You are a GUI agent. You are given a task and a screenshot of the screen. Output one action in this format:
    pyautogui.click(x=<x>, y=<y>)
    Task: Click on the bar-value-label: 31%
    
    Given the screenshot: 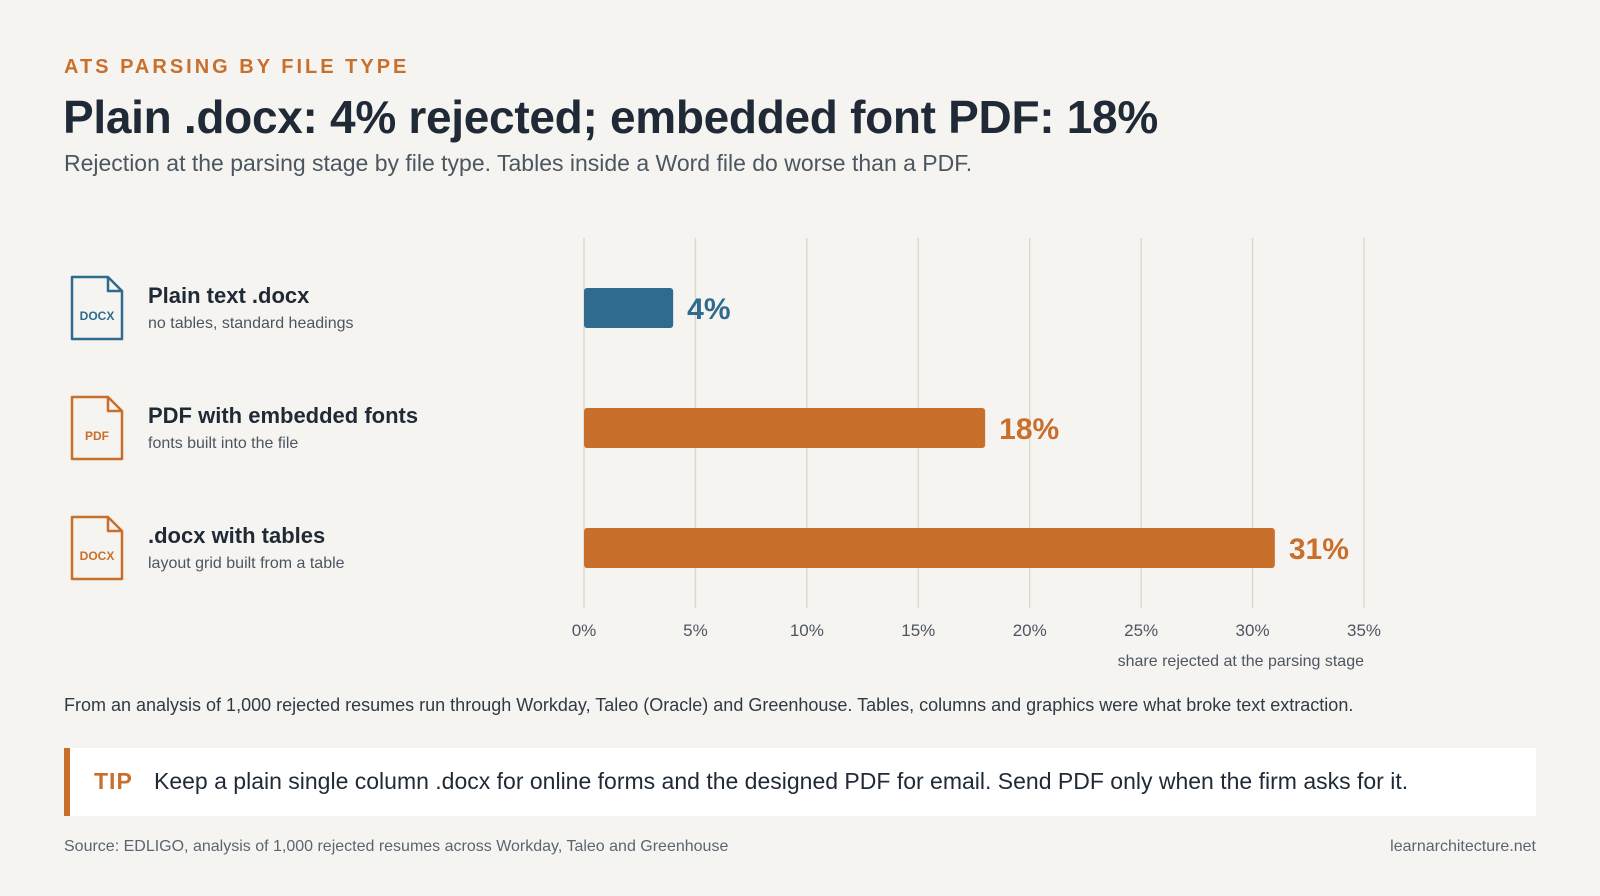 What is the action you would take?
    pyautogui.click(x=1319, y=549)
    